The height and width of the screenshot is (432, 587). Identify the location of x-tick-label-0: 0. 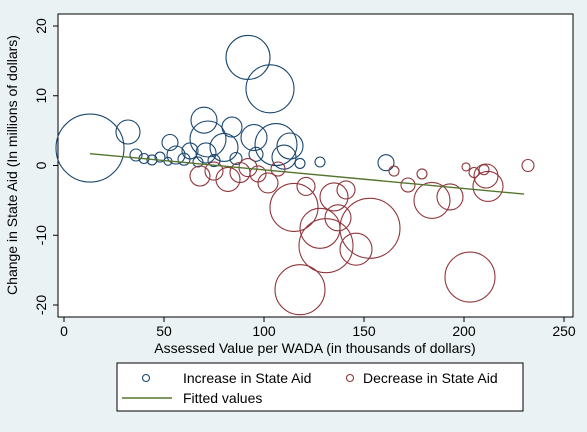
(64, 331).